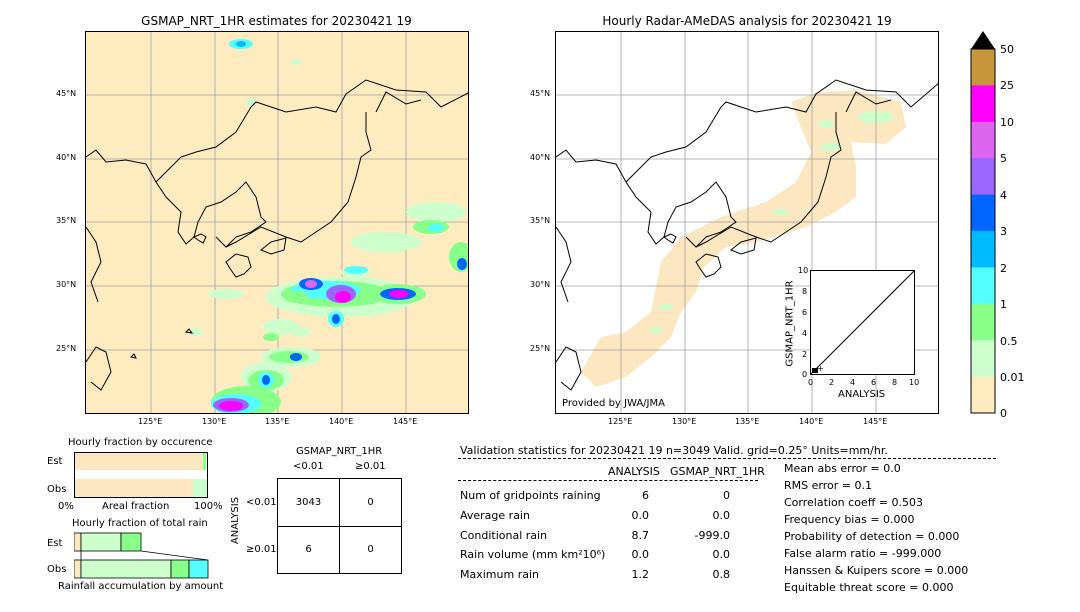 The height and width of the screenshot is (612, 1080). I want to click on inset-ytick: 4, so click(805, 333).